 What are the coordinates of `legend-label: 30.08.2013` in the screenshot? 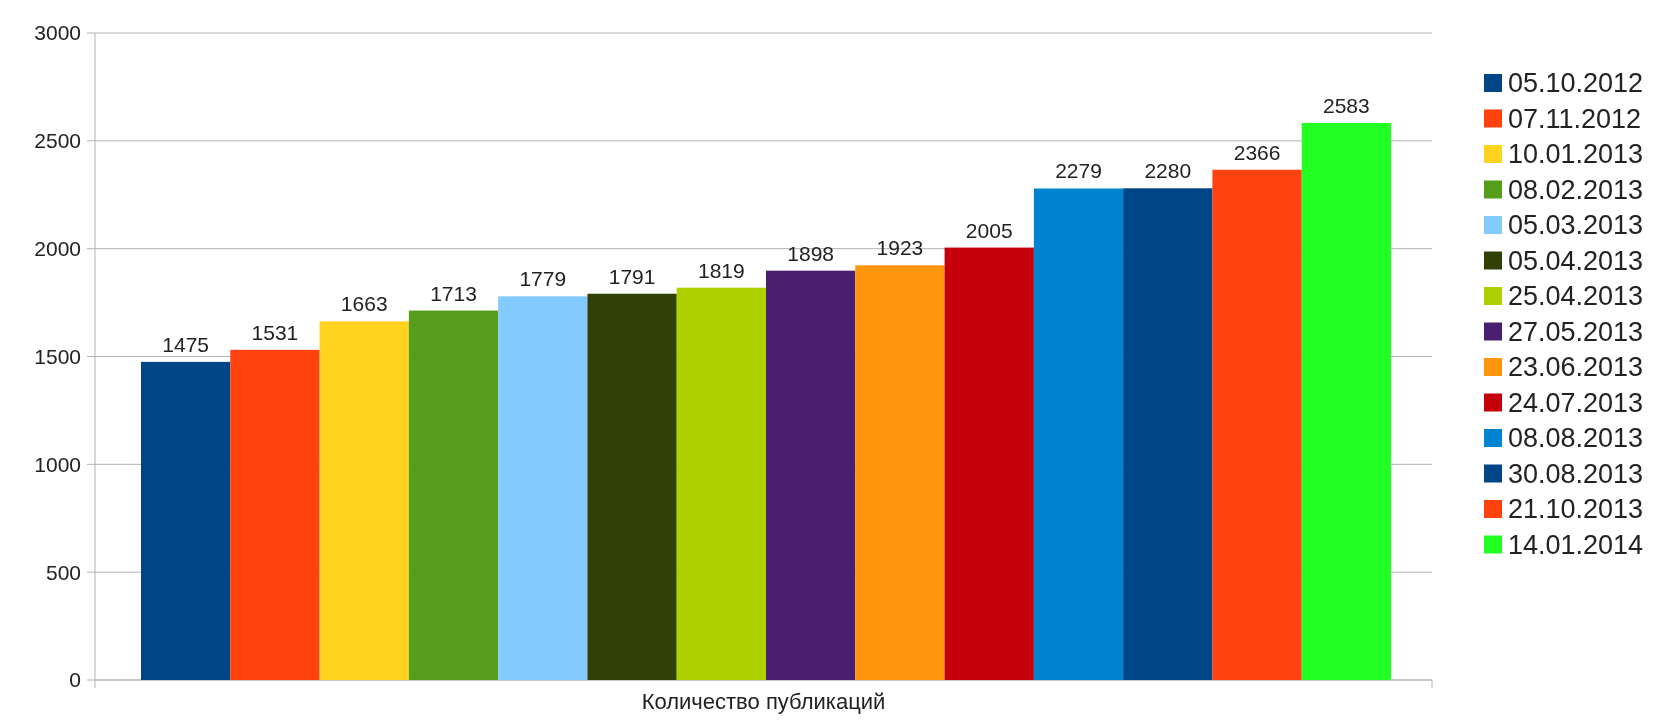 It's located at (1576, 473).